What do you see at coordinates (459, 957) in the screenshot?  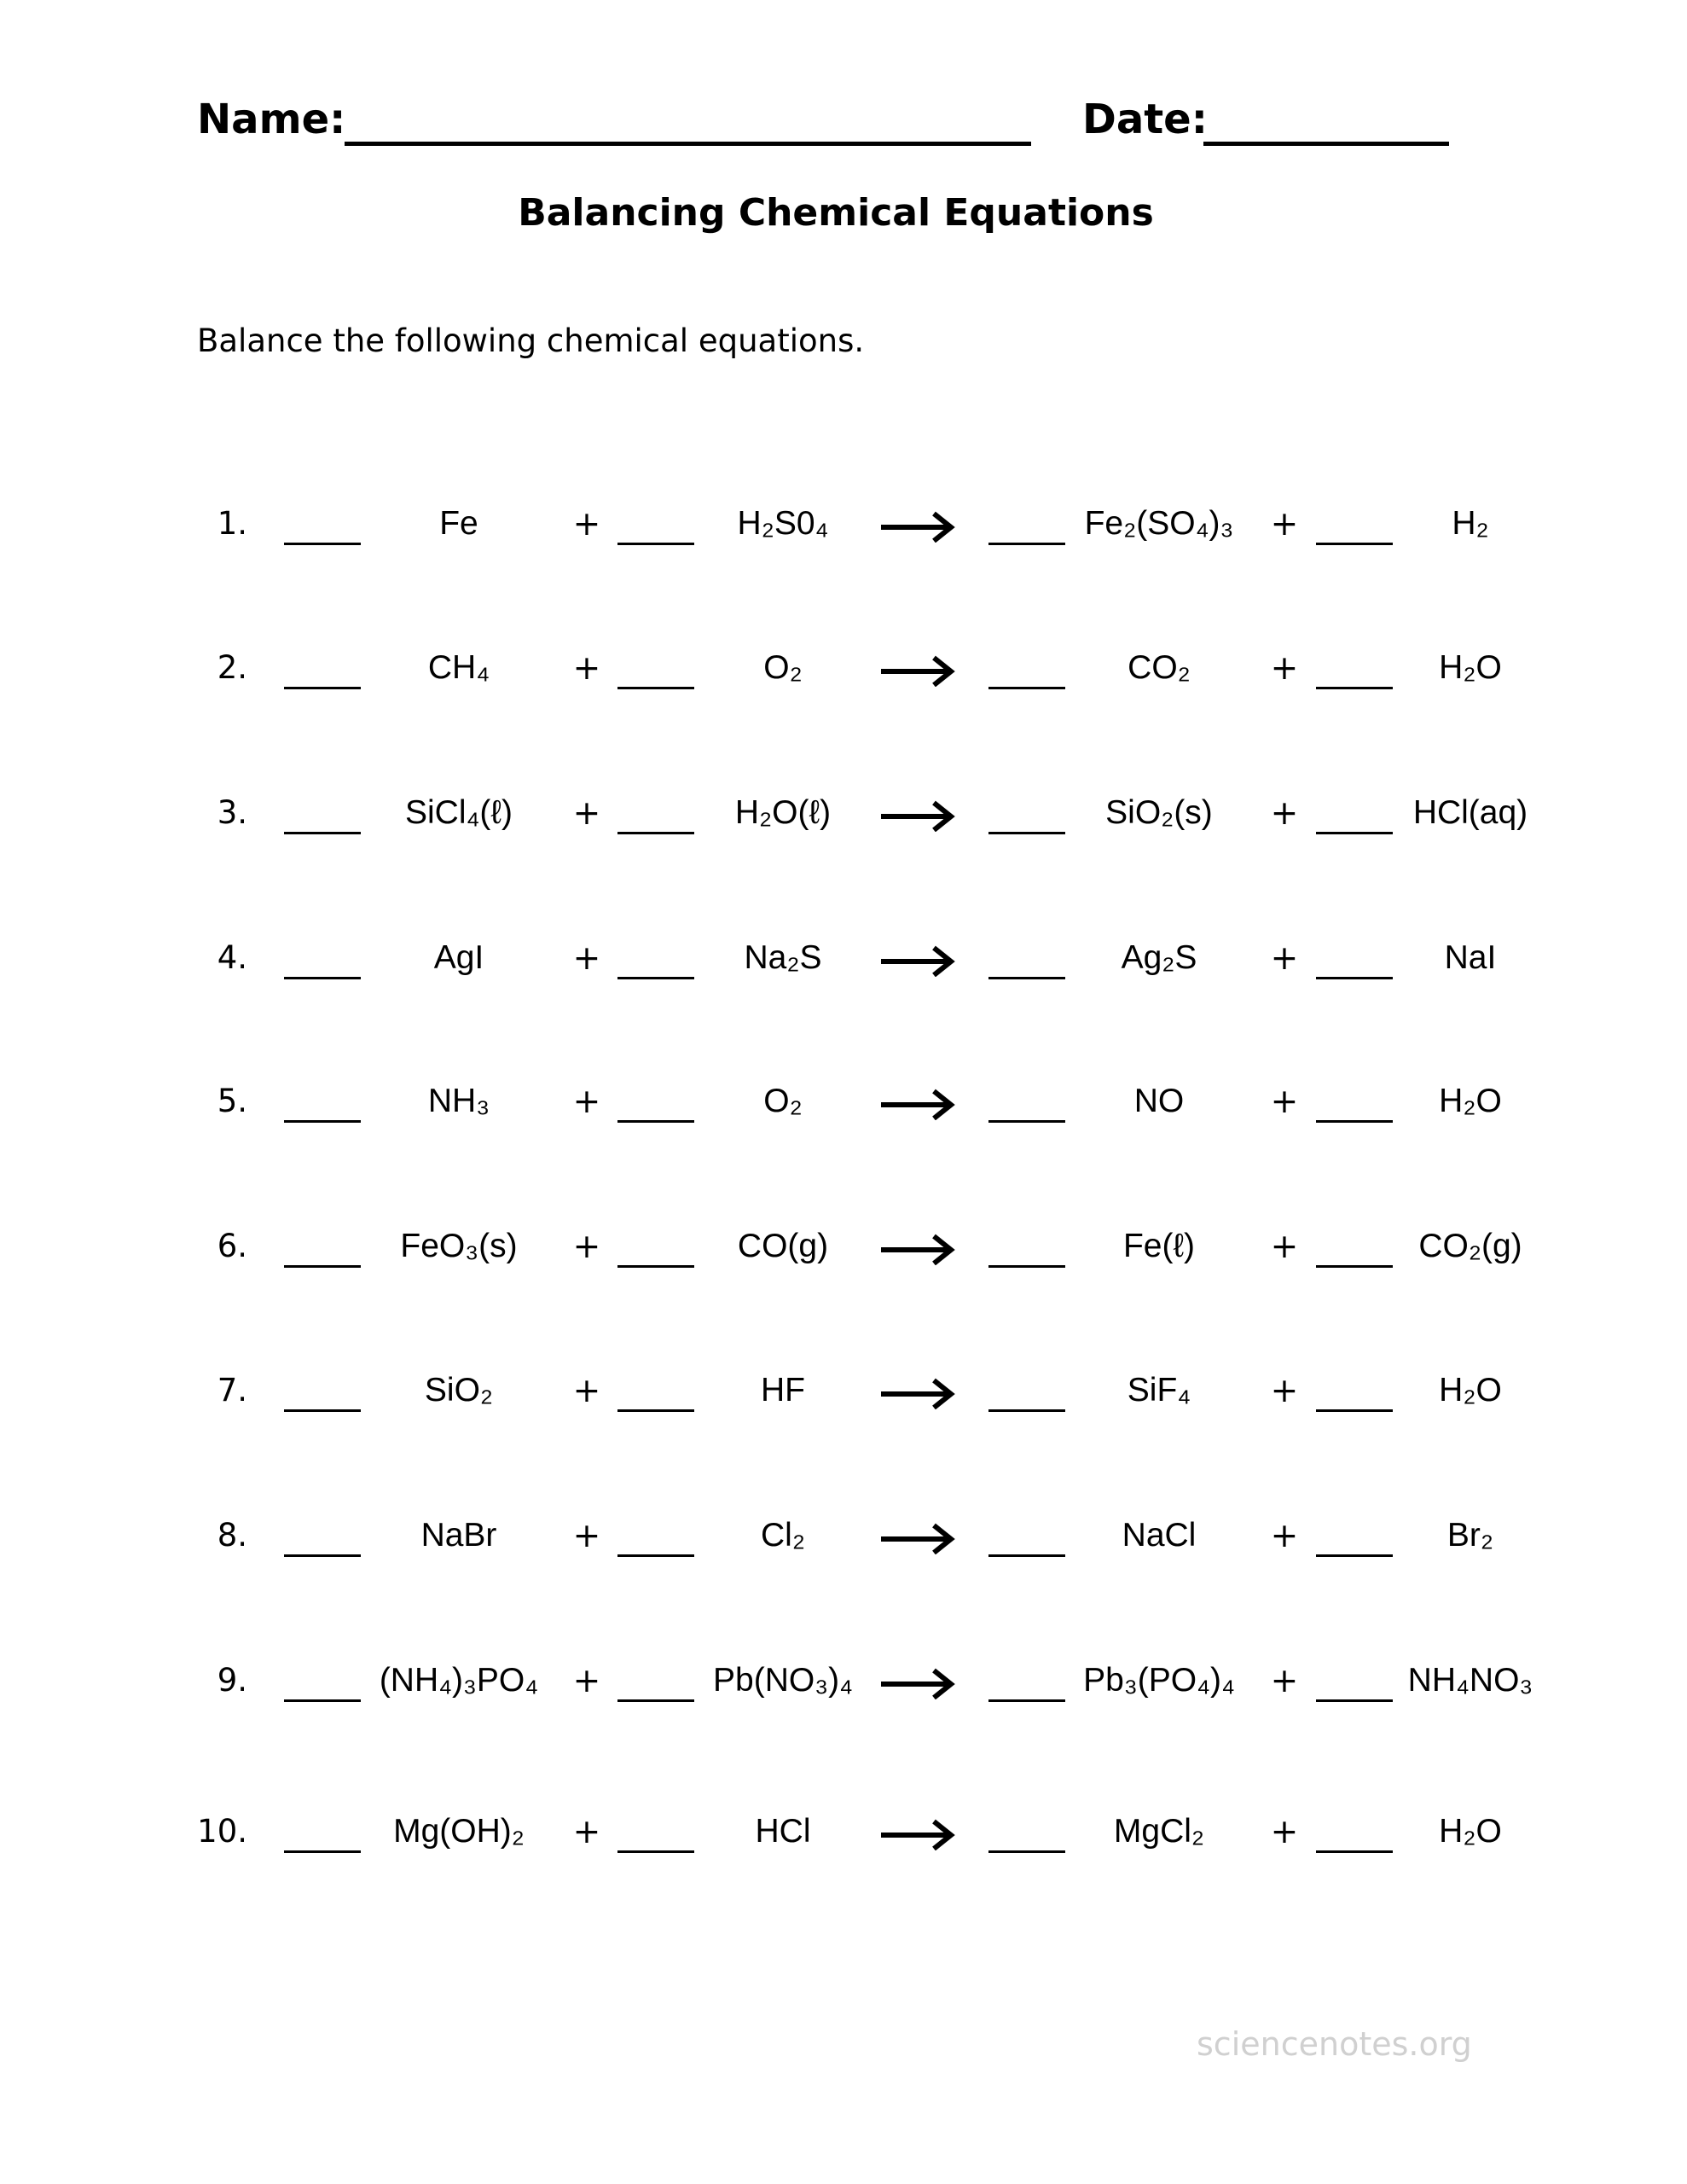 I see `reactant-1: AgI` at bounding box center [459, 957].